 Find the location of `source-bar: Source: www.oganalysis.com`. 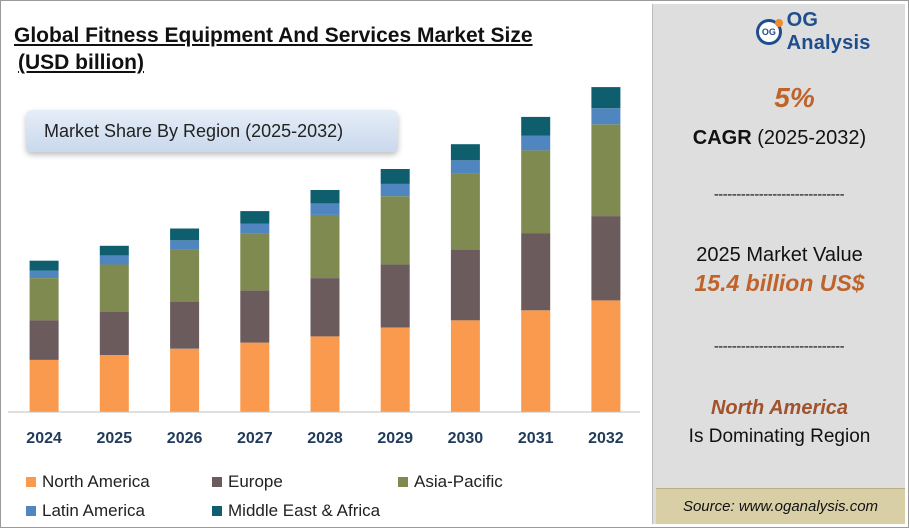

source-bar: Source: www.oganalysis.com is located at coordinates (780, 506).